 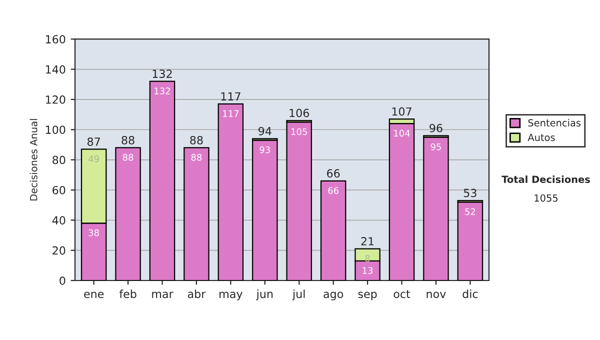 What do you see at coordinates (59, 190) in the screenshot?
I see `y-tick-label: 60` at bounding box center [59, 190].